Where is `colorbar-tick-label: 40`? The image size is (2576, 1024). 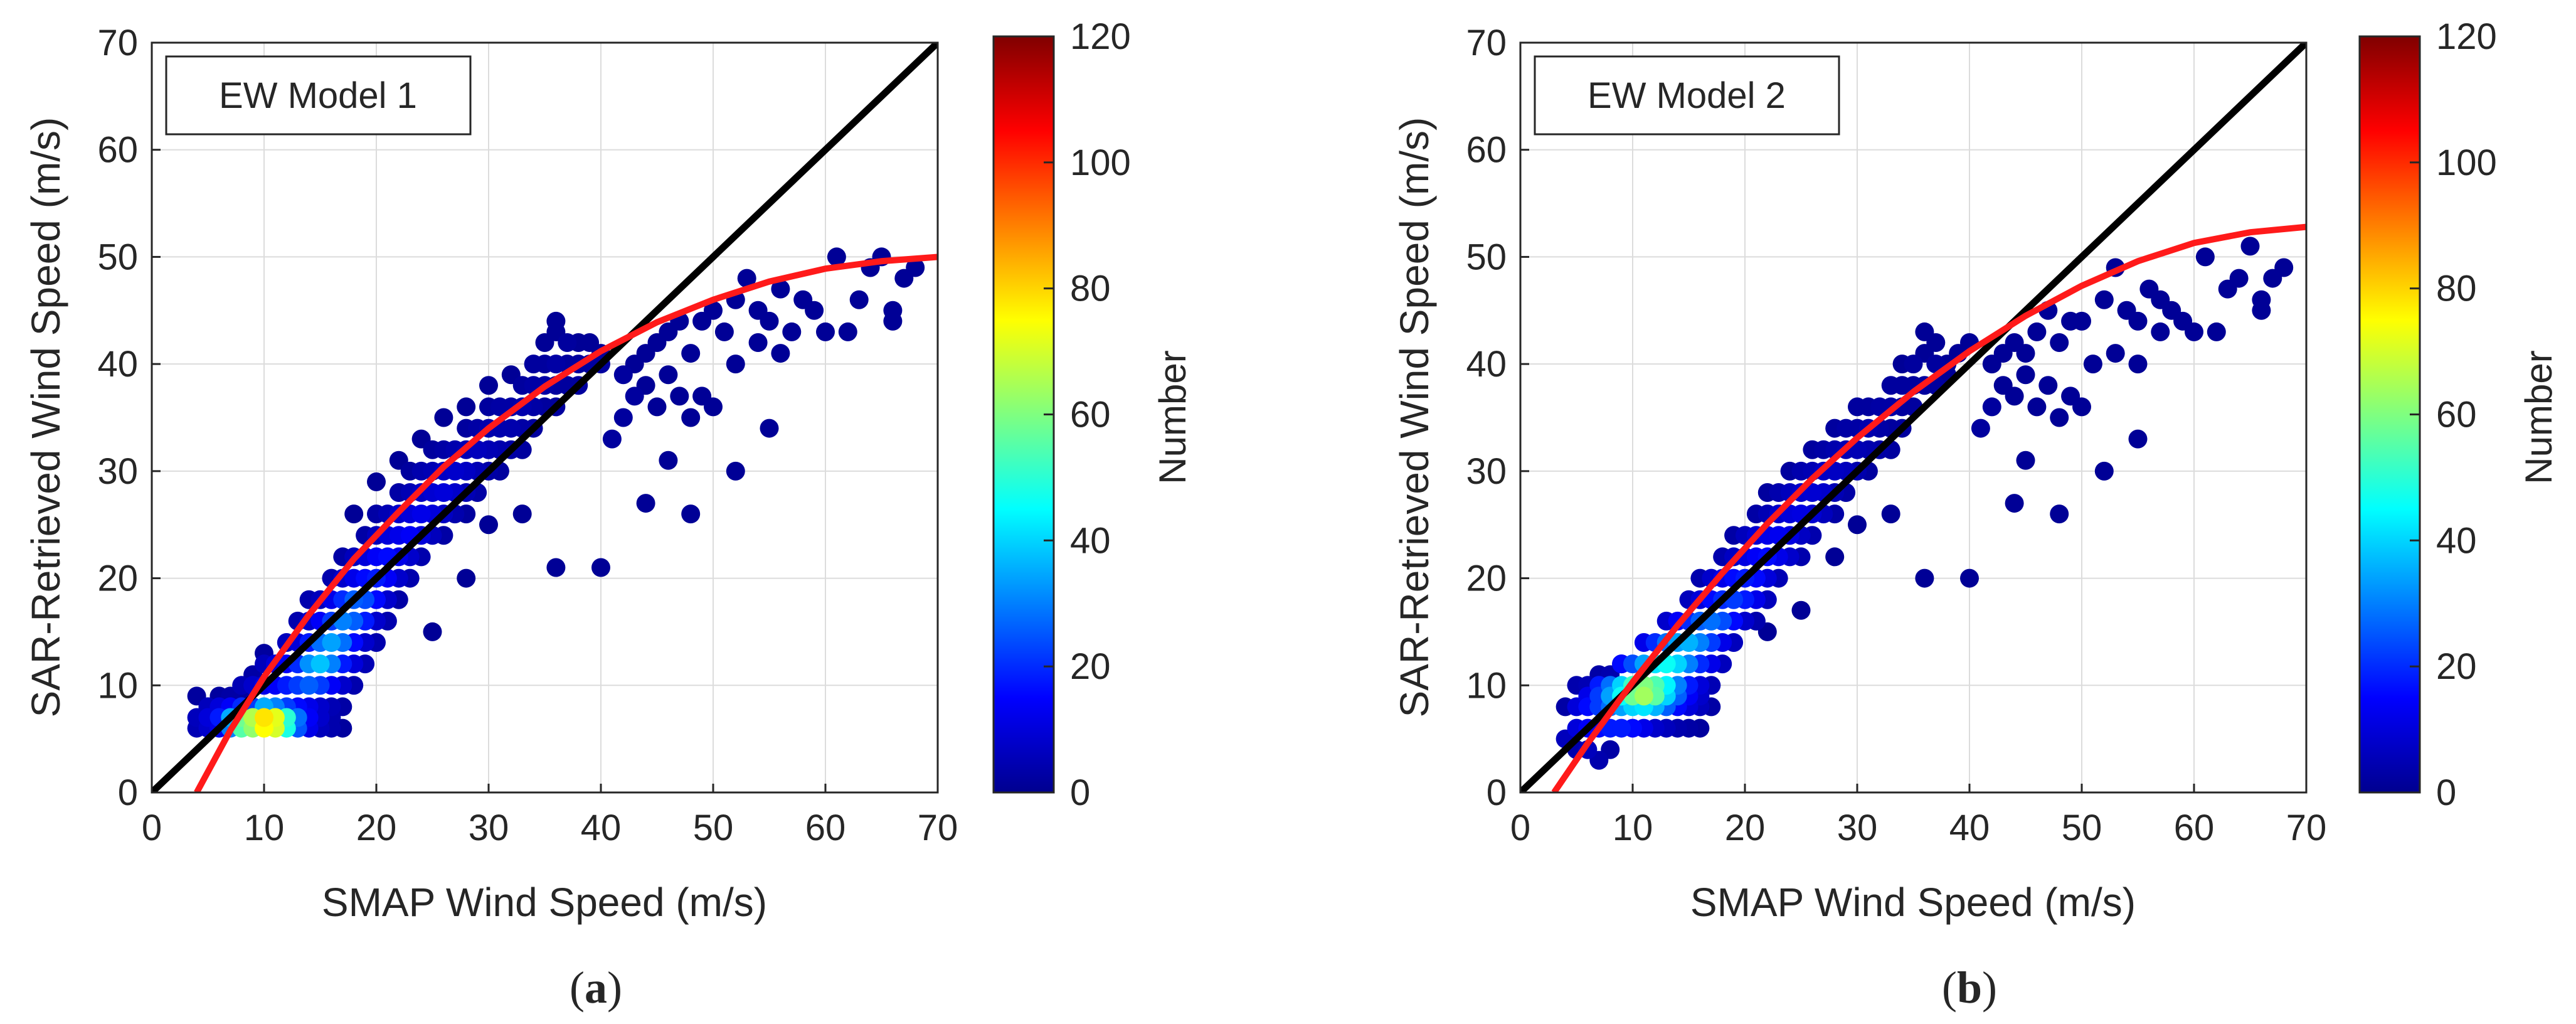
colorbar-tick-label: 40 is located at coordinates (2456, 540).